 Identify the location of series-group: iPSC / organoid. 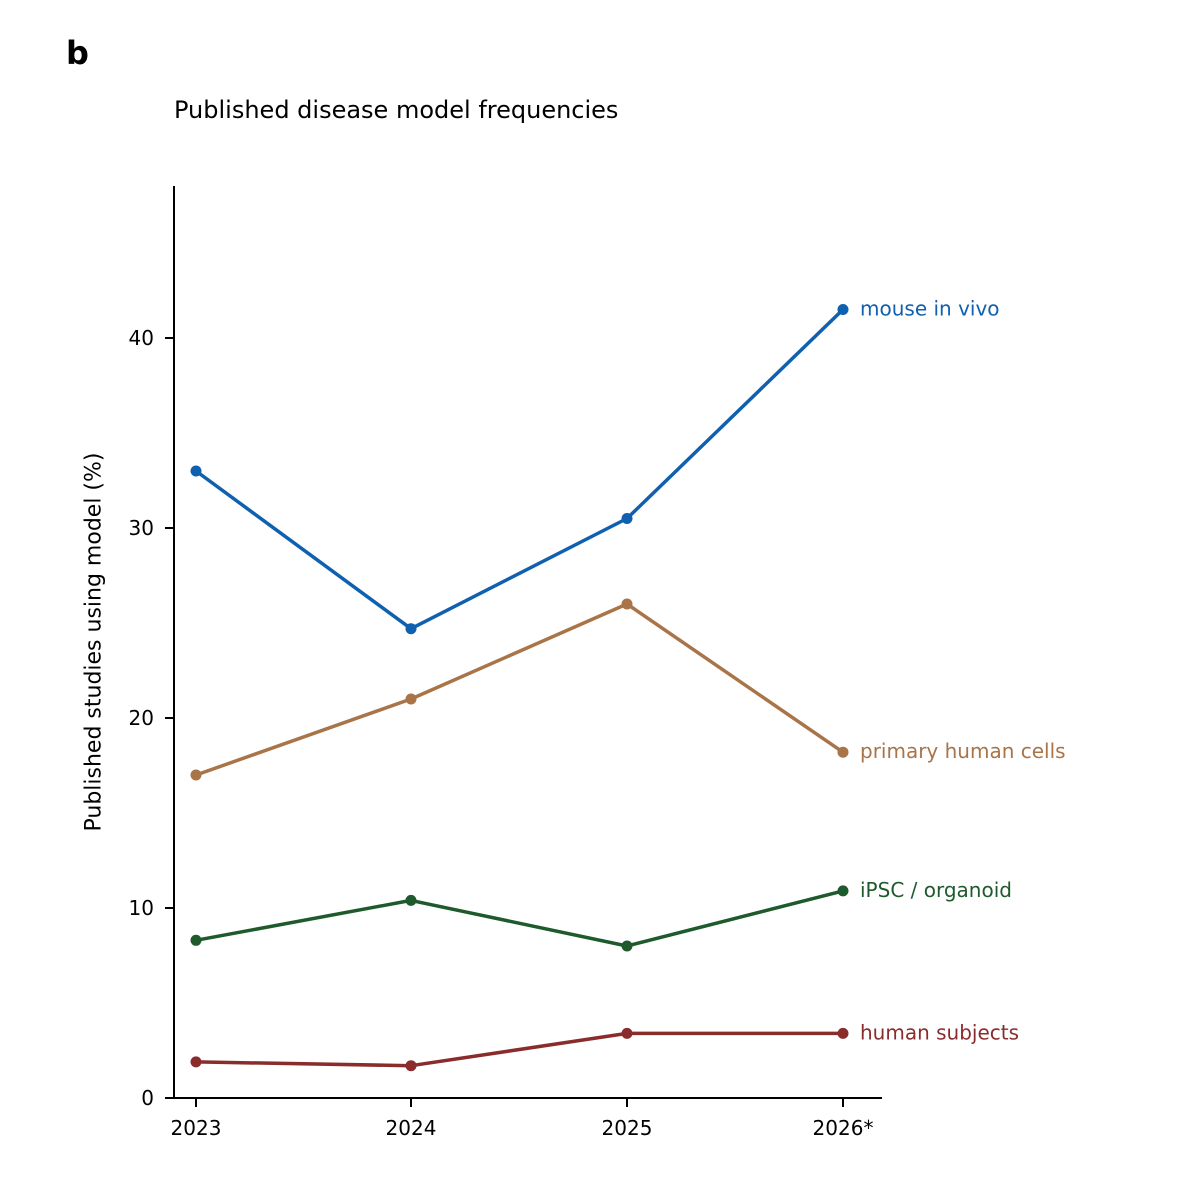
(601, 915).